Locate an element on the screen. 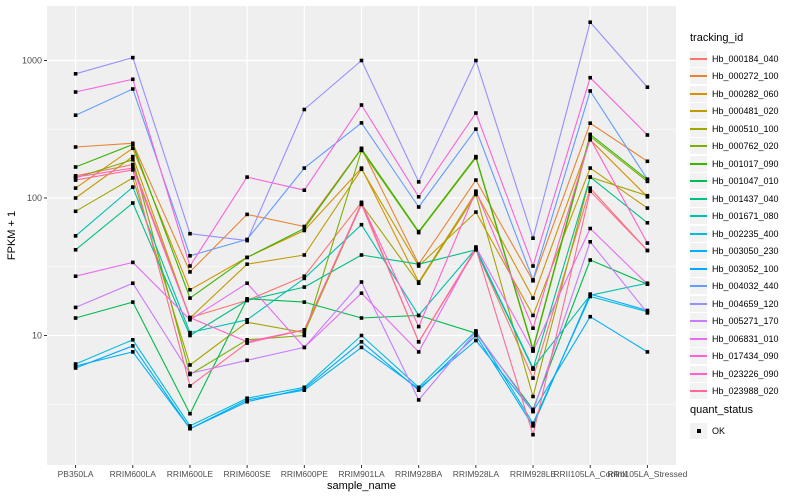 This screenshot has width=800, height=500. legend-item-label: Hb_001671_080 is located at coordinates (745, 216).